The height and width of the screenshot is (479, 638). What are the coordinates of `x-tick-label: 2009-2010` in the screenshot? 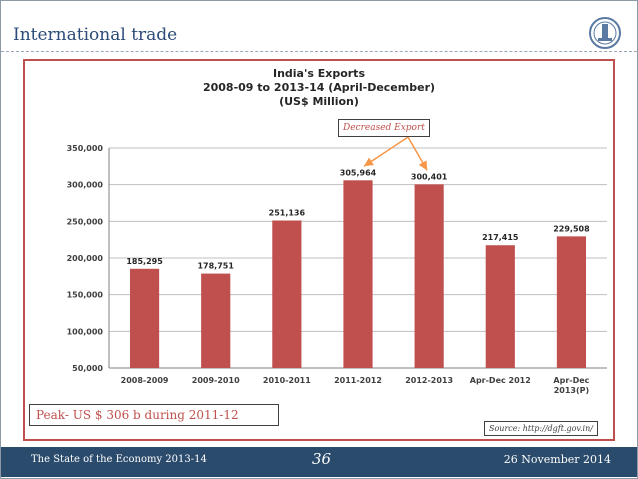 It's located at (216, 380).